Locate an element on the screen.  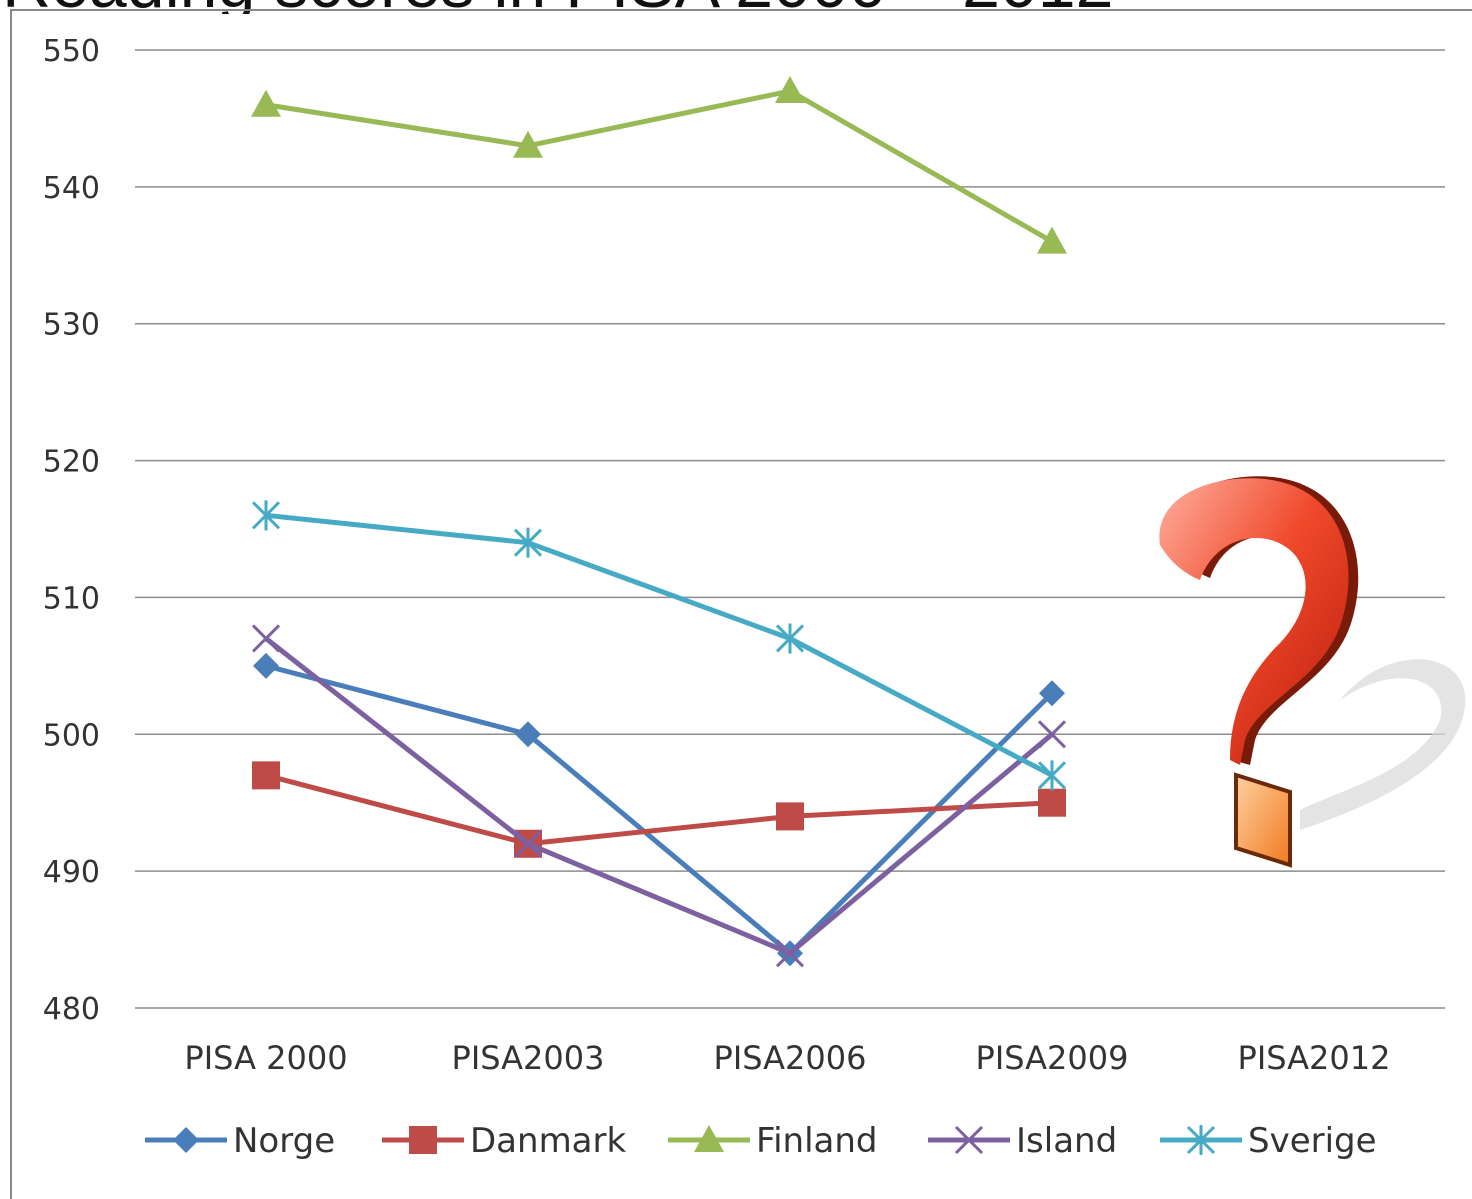
series-finland is located at coordinates (659, 165).